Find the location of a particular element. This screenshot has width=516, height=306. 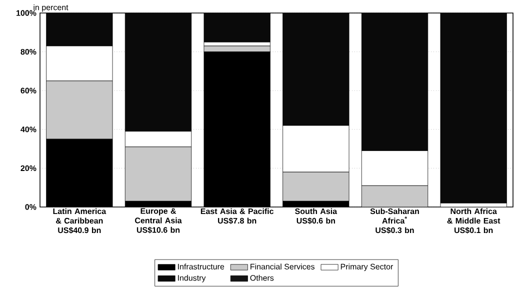

text: US$10.6 bn is located at coordinates (158, 230).